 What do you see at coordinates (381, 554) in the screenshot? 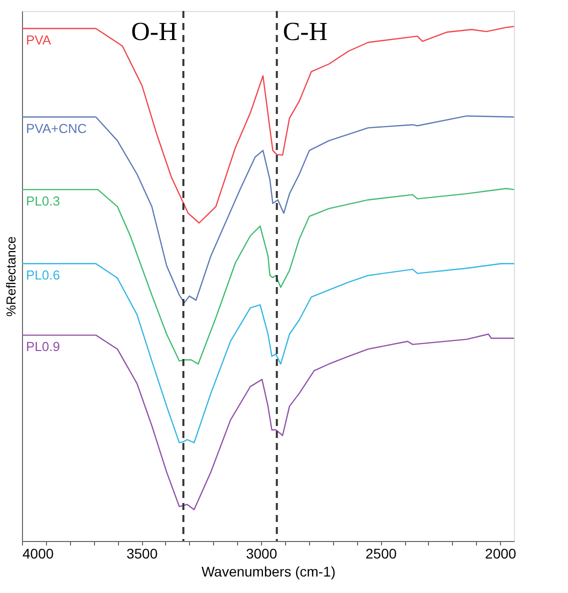
I see `x-tick-label: 2500` at bounding box center [381, 554].